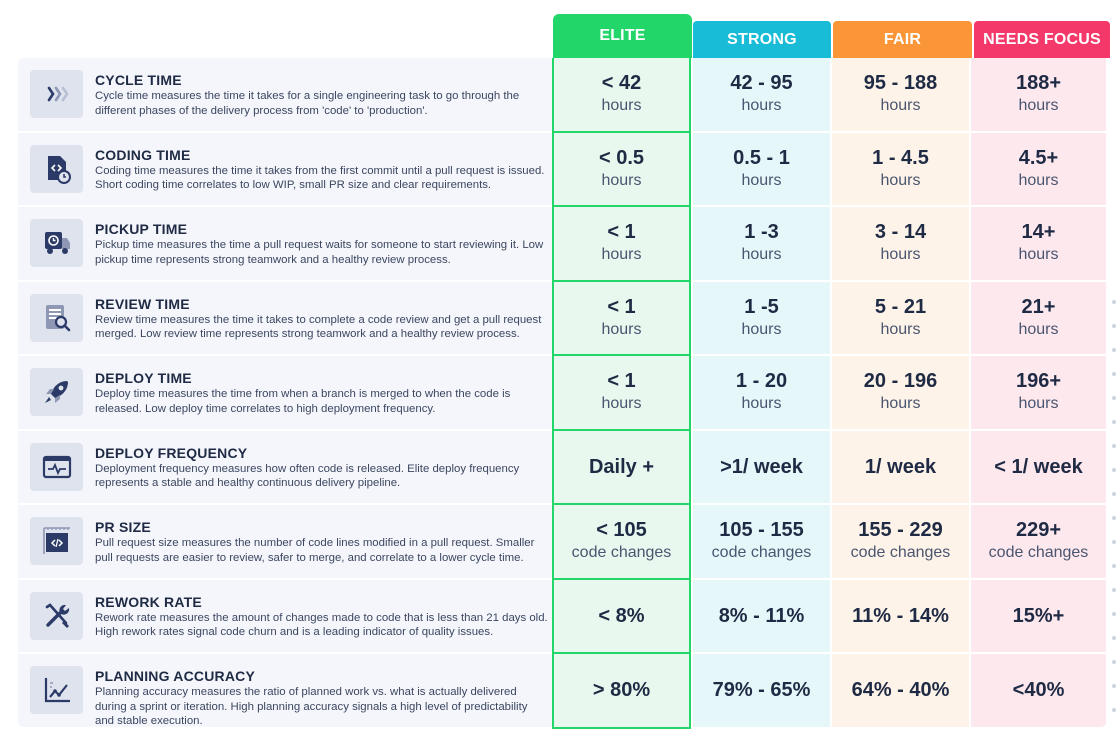 The image size is (1118, 734). What do you see at coordinates (900, 157) in the screenshot?
I see `value-main: 1 - 4.5` at bounding box center [900, 157].